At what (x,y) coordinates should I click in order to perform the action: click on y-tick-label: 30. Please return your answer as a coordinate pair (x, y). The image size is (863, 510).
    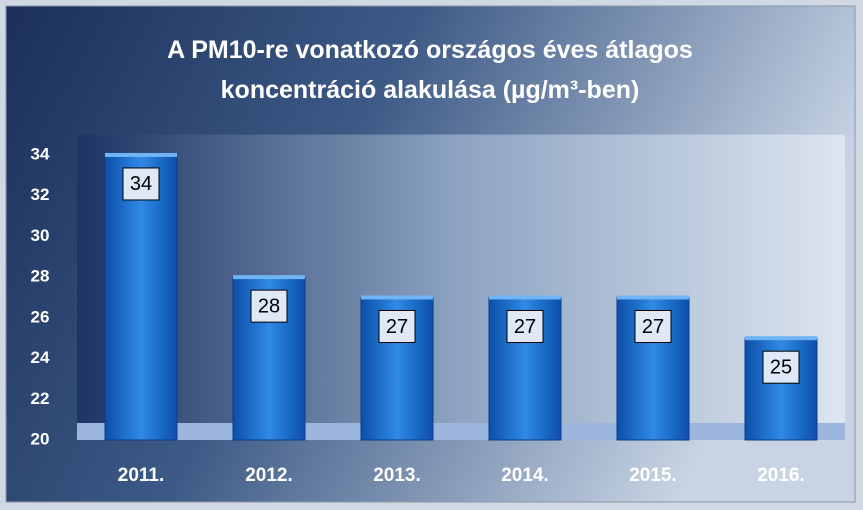
    Looking at the image, I should click on (40, 235).